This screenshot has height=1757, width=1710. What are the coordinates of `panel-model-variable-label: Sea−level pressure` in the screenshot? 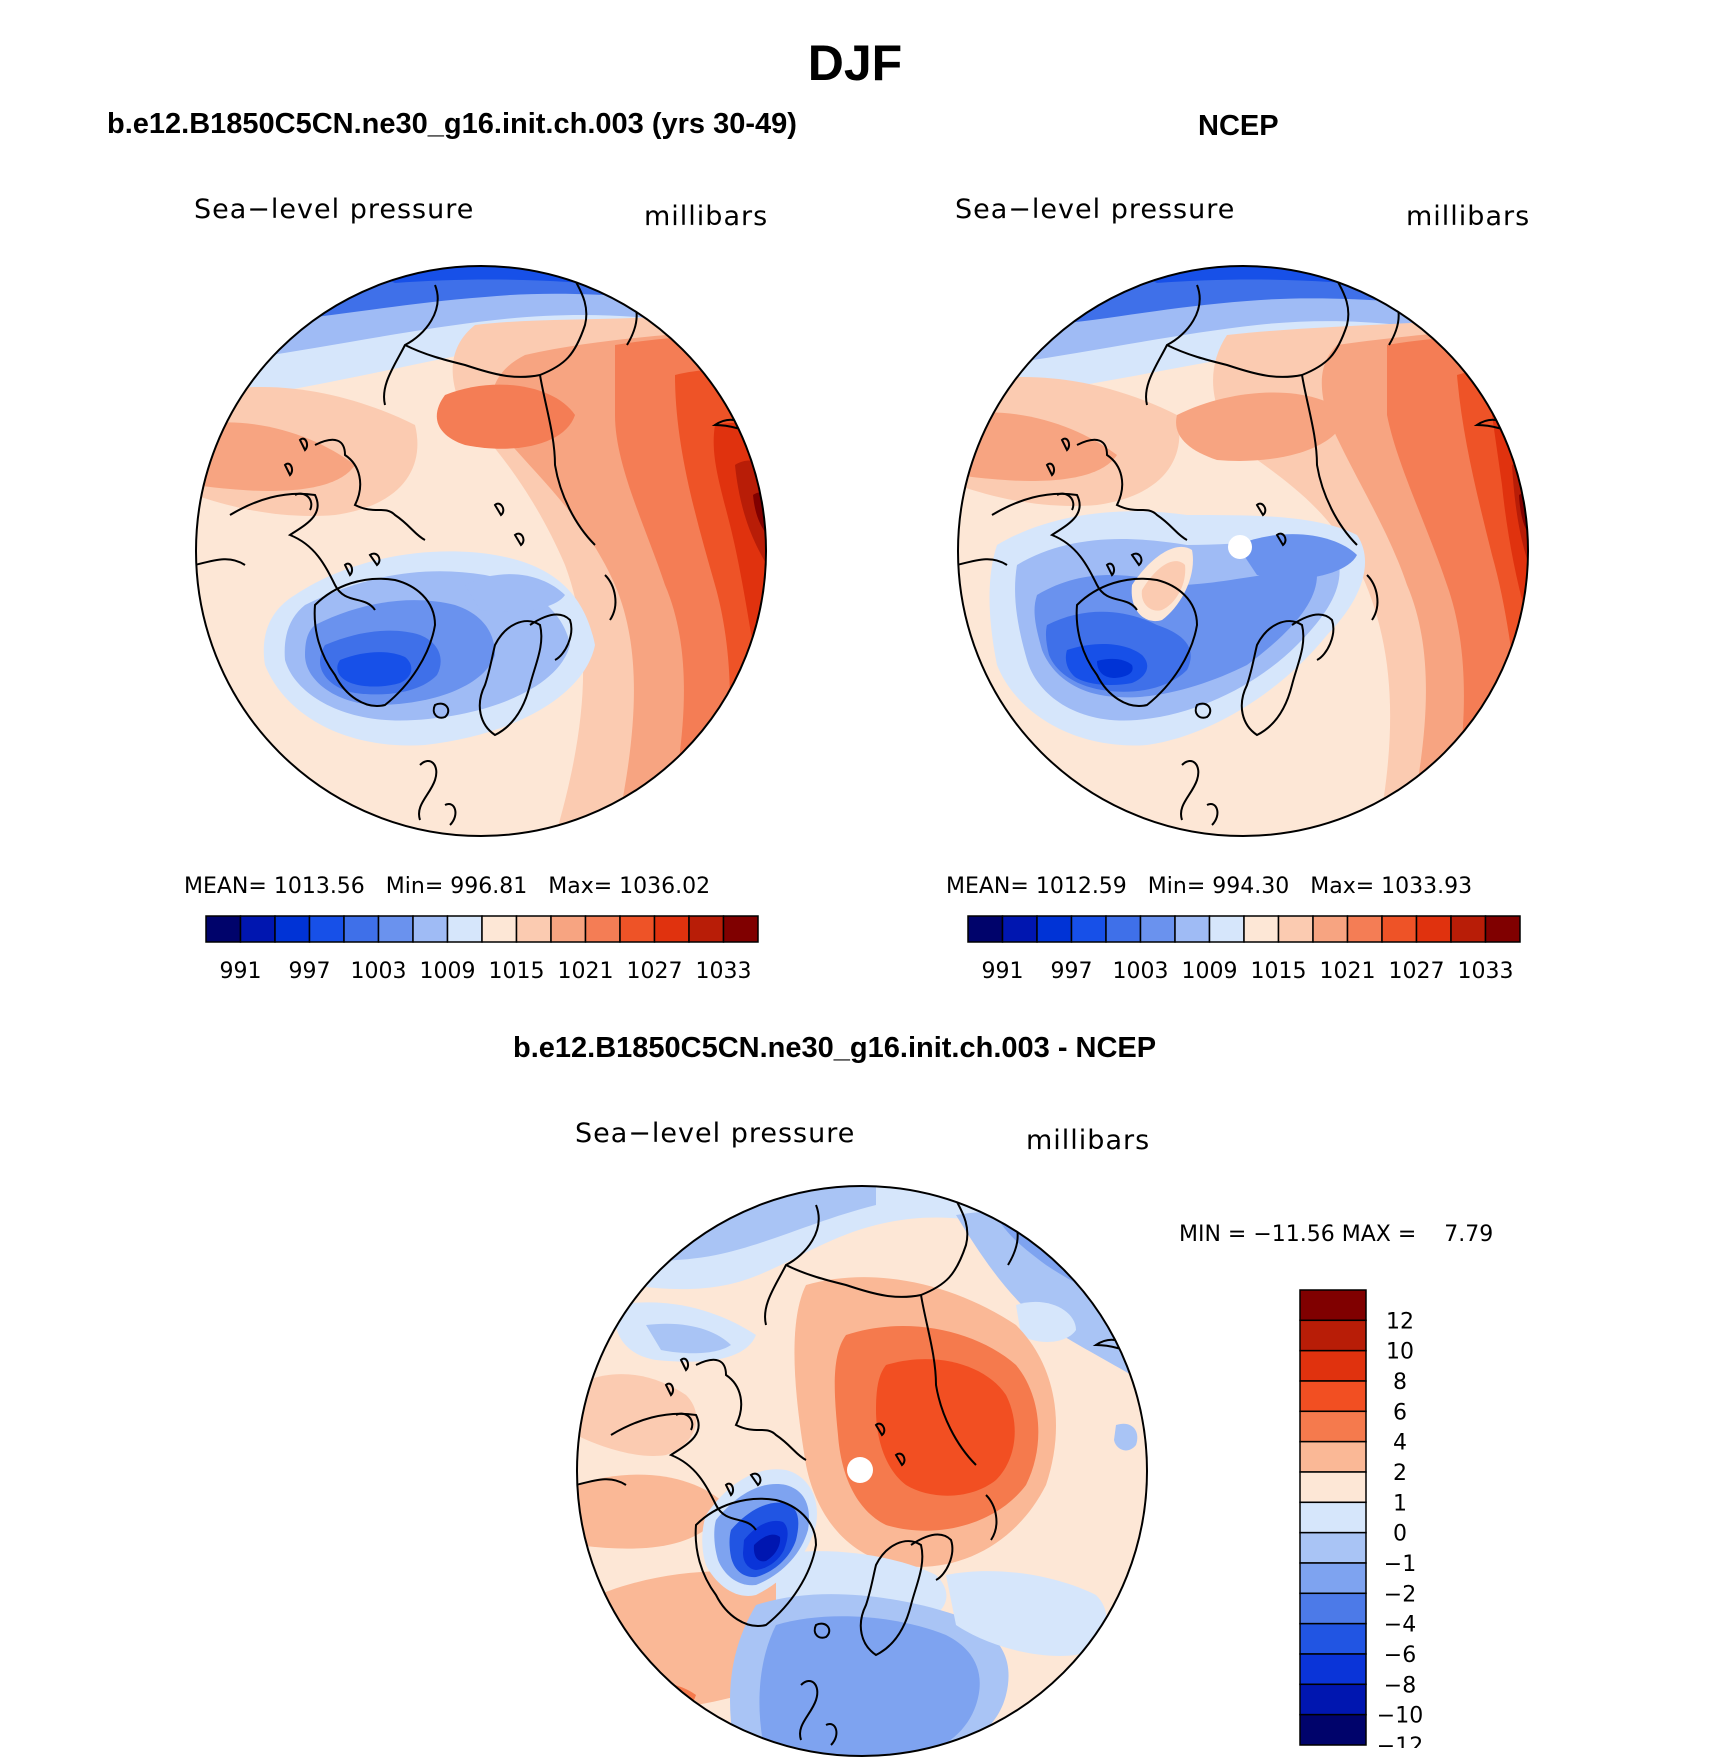 It's located at (334, 209).